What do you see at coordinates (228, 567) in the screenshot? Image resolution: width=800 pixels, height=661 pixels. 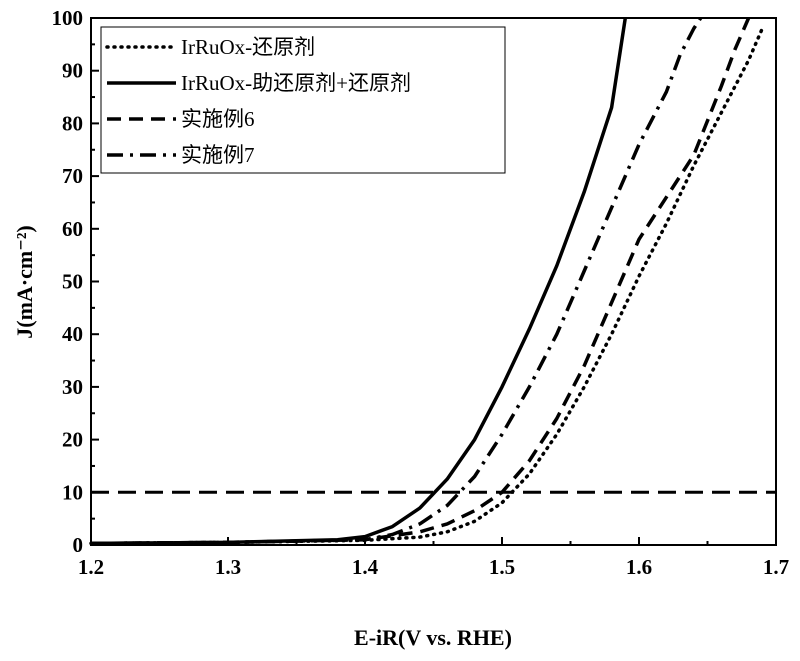 I see `x-tick-label: 1.3` at bounding box center [228, 567].